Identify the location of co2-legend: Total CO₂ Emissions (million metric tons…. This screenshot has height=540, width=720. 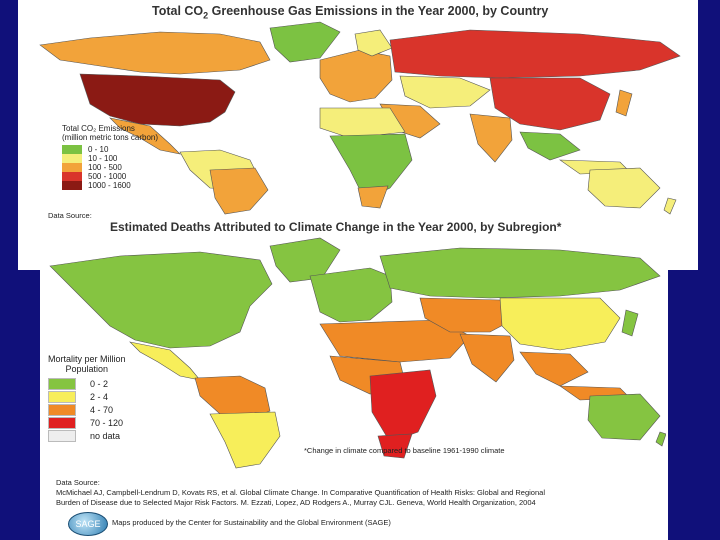
(110, 157).